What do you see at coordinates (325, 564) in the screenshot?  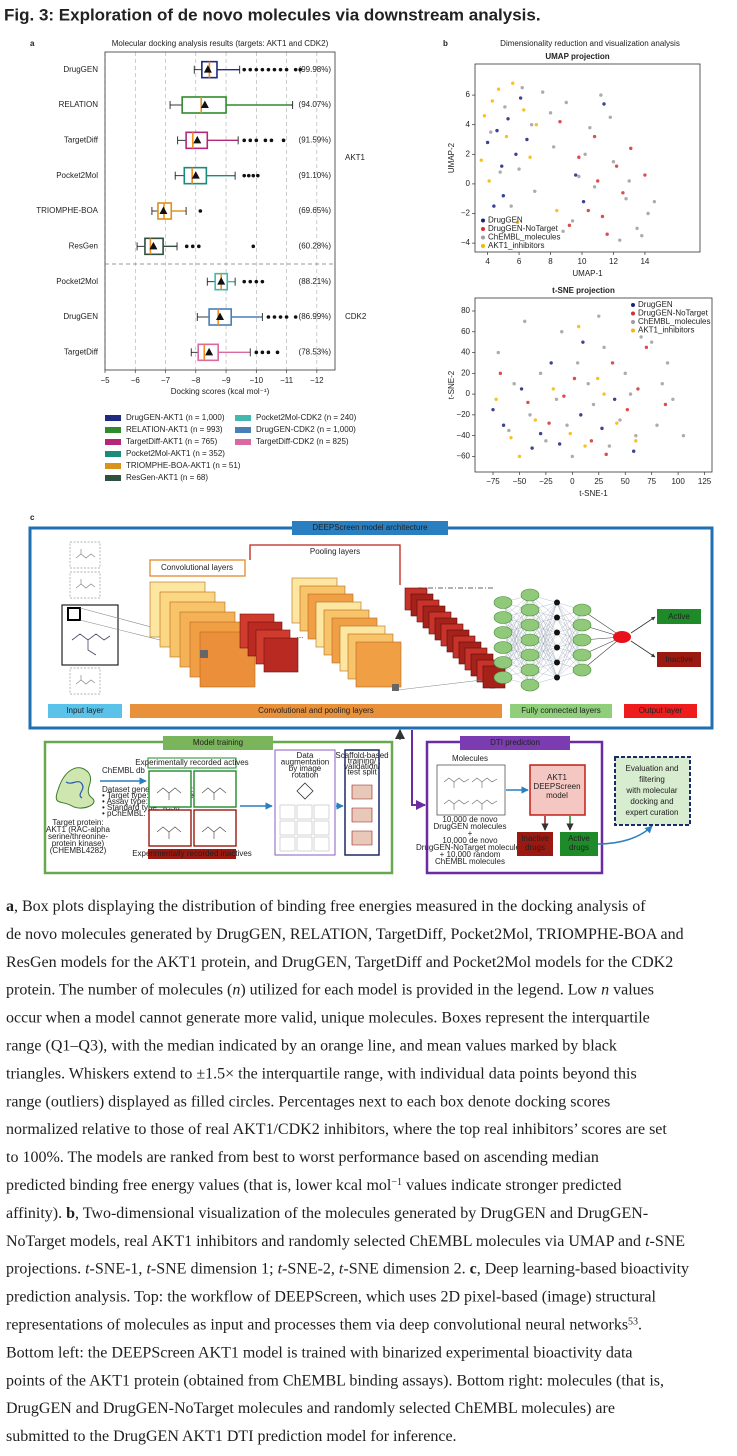 I see `pool-label-line` at bounding box center [325, 564].